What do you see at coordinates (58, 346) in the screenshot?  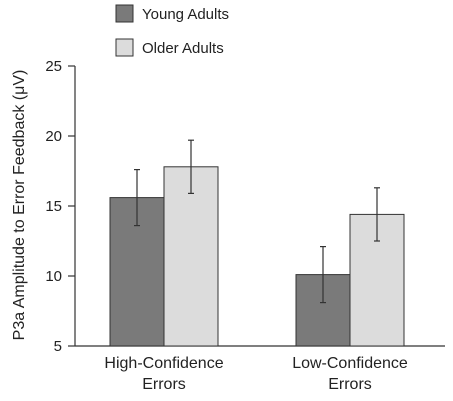 I see `y-tick-label: 5` at bounding box center [58, 346].